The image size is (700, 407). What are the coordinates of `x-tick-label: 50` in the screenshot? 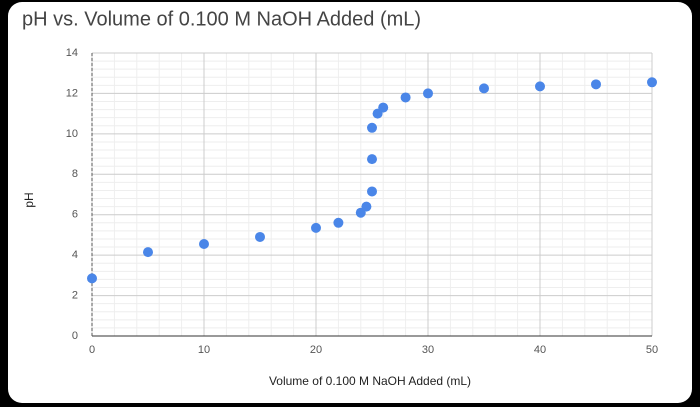 It's located at (652, 350).